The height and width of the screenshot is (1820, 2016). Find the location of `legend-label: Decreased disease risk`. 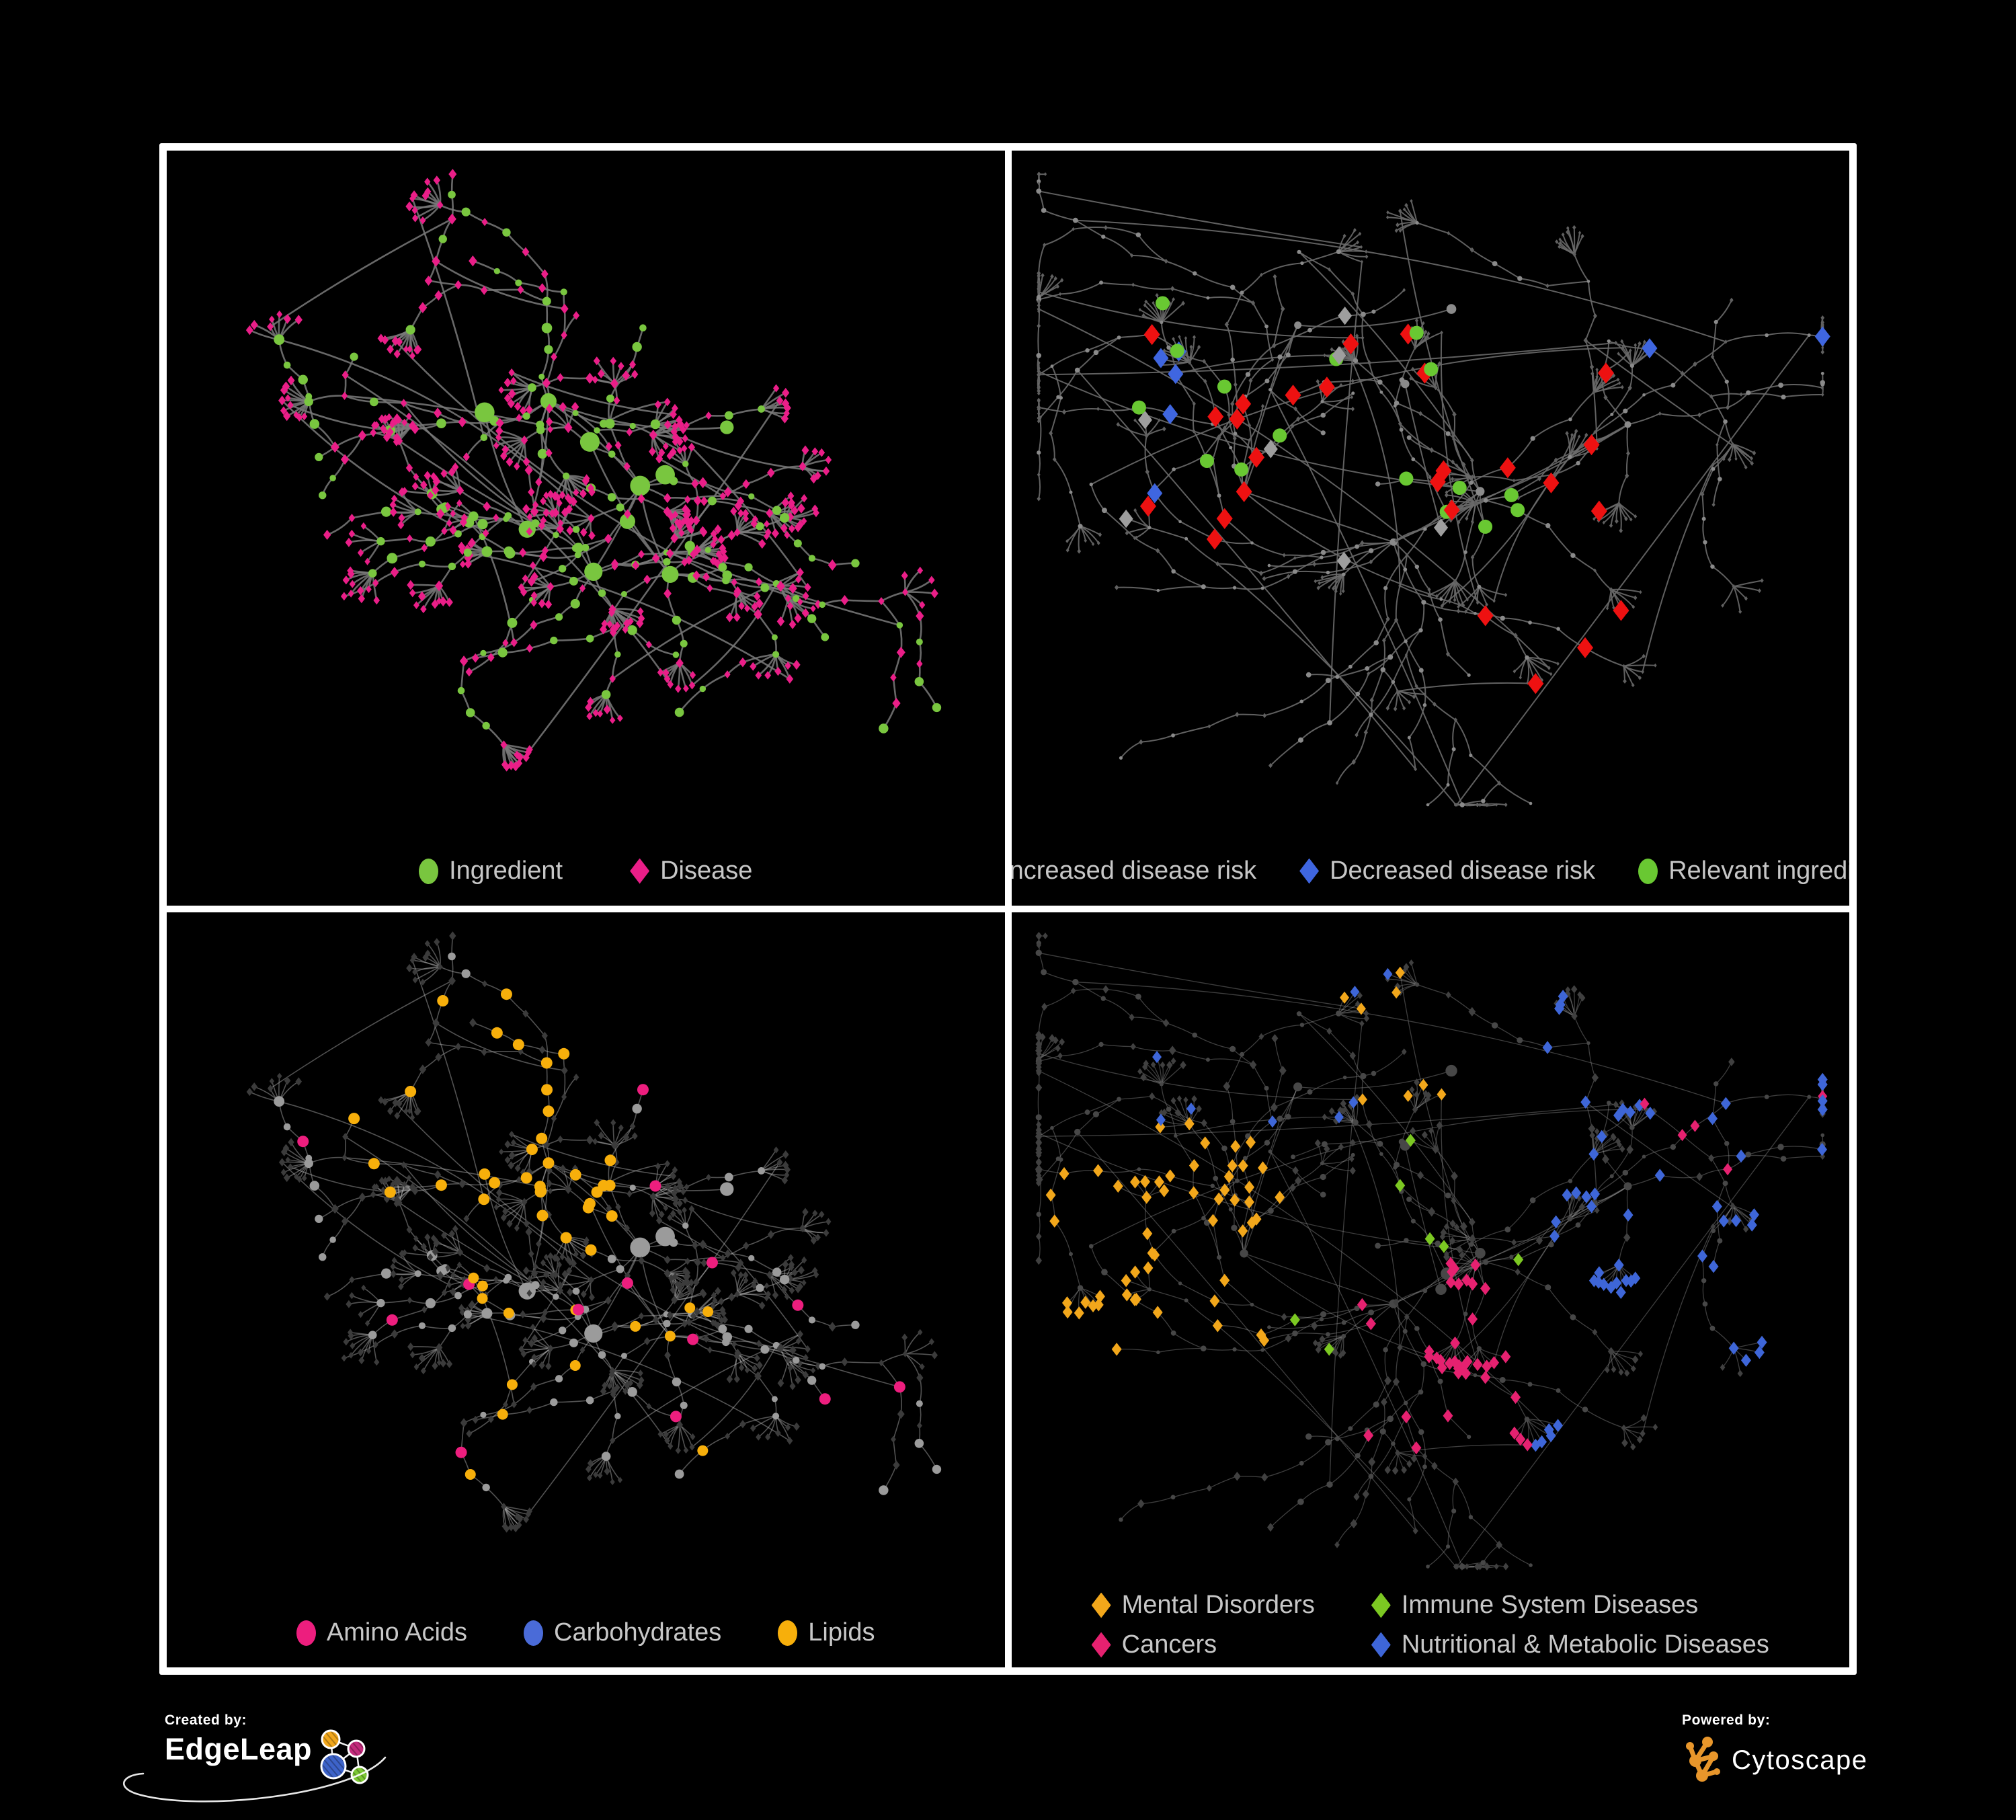

legend-label: Decreased disease risk is located at coordinates (1463, 871).